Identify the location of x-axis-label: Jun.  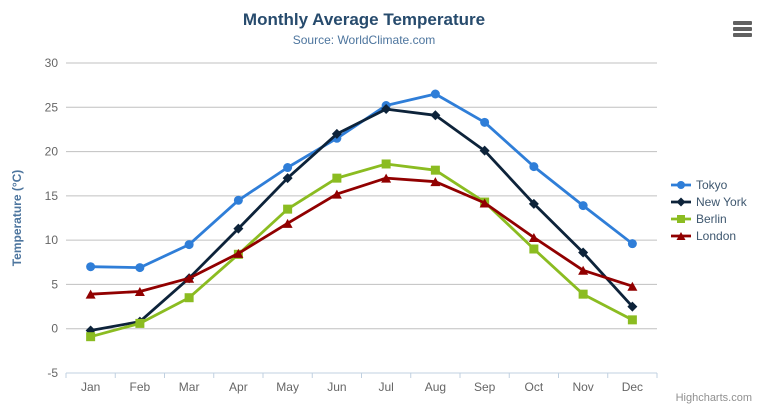
(336, 387).